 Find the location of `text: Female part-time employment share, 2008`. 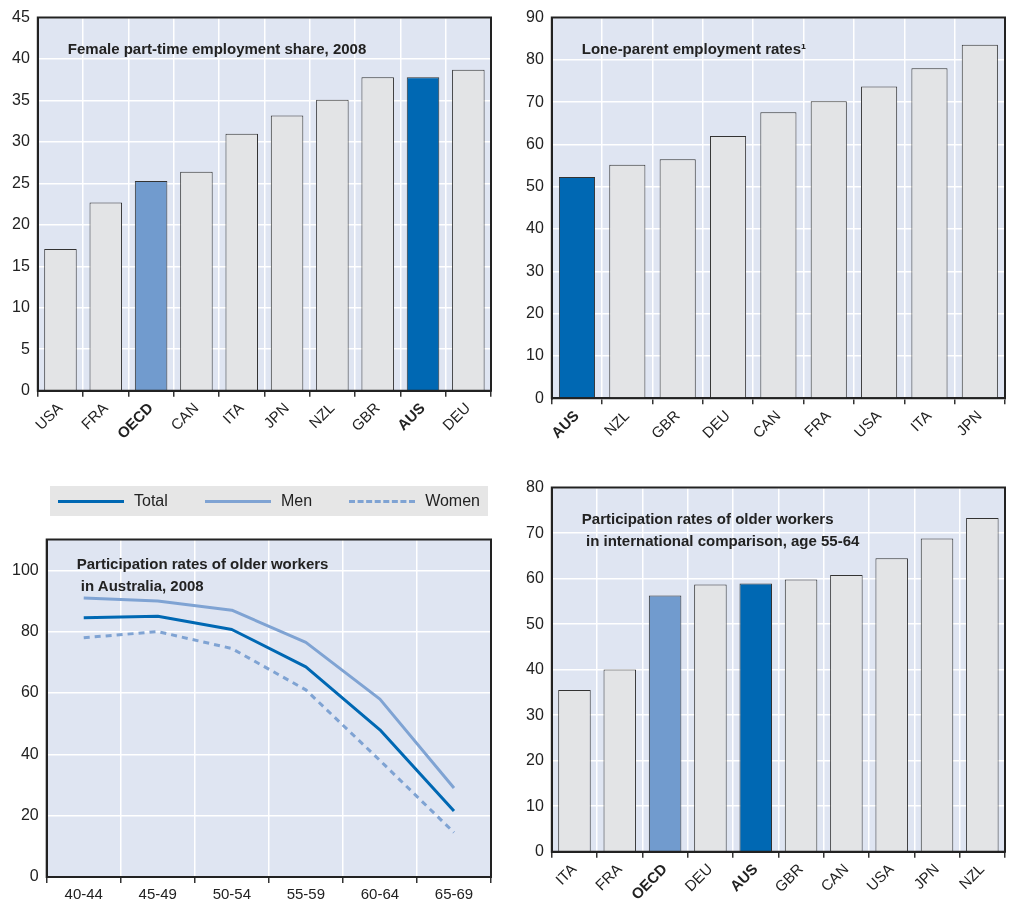

text: Female part-time employment share, 2008 is located at coordinates (217, 49).